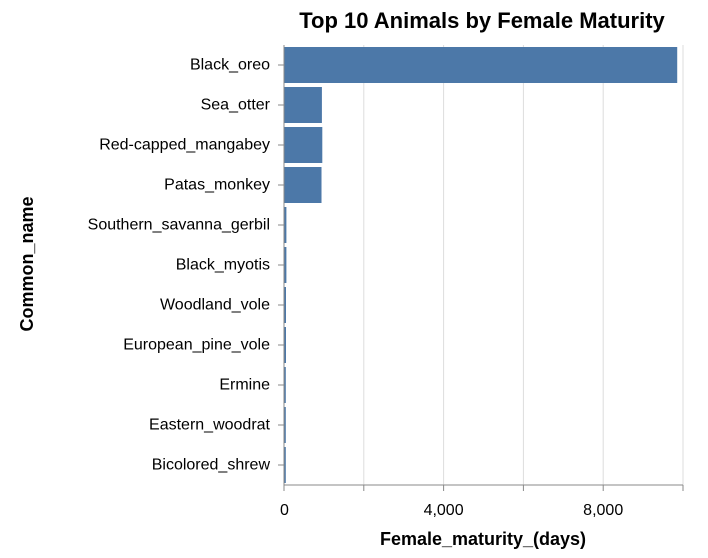  Describe the element at coordinates (223, 265) in the screenshot. I see `y-tick-label-5: Black_myotis` at that location.